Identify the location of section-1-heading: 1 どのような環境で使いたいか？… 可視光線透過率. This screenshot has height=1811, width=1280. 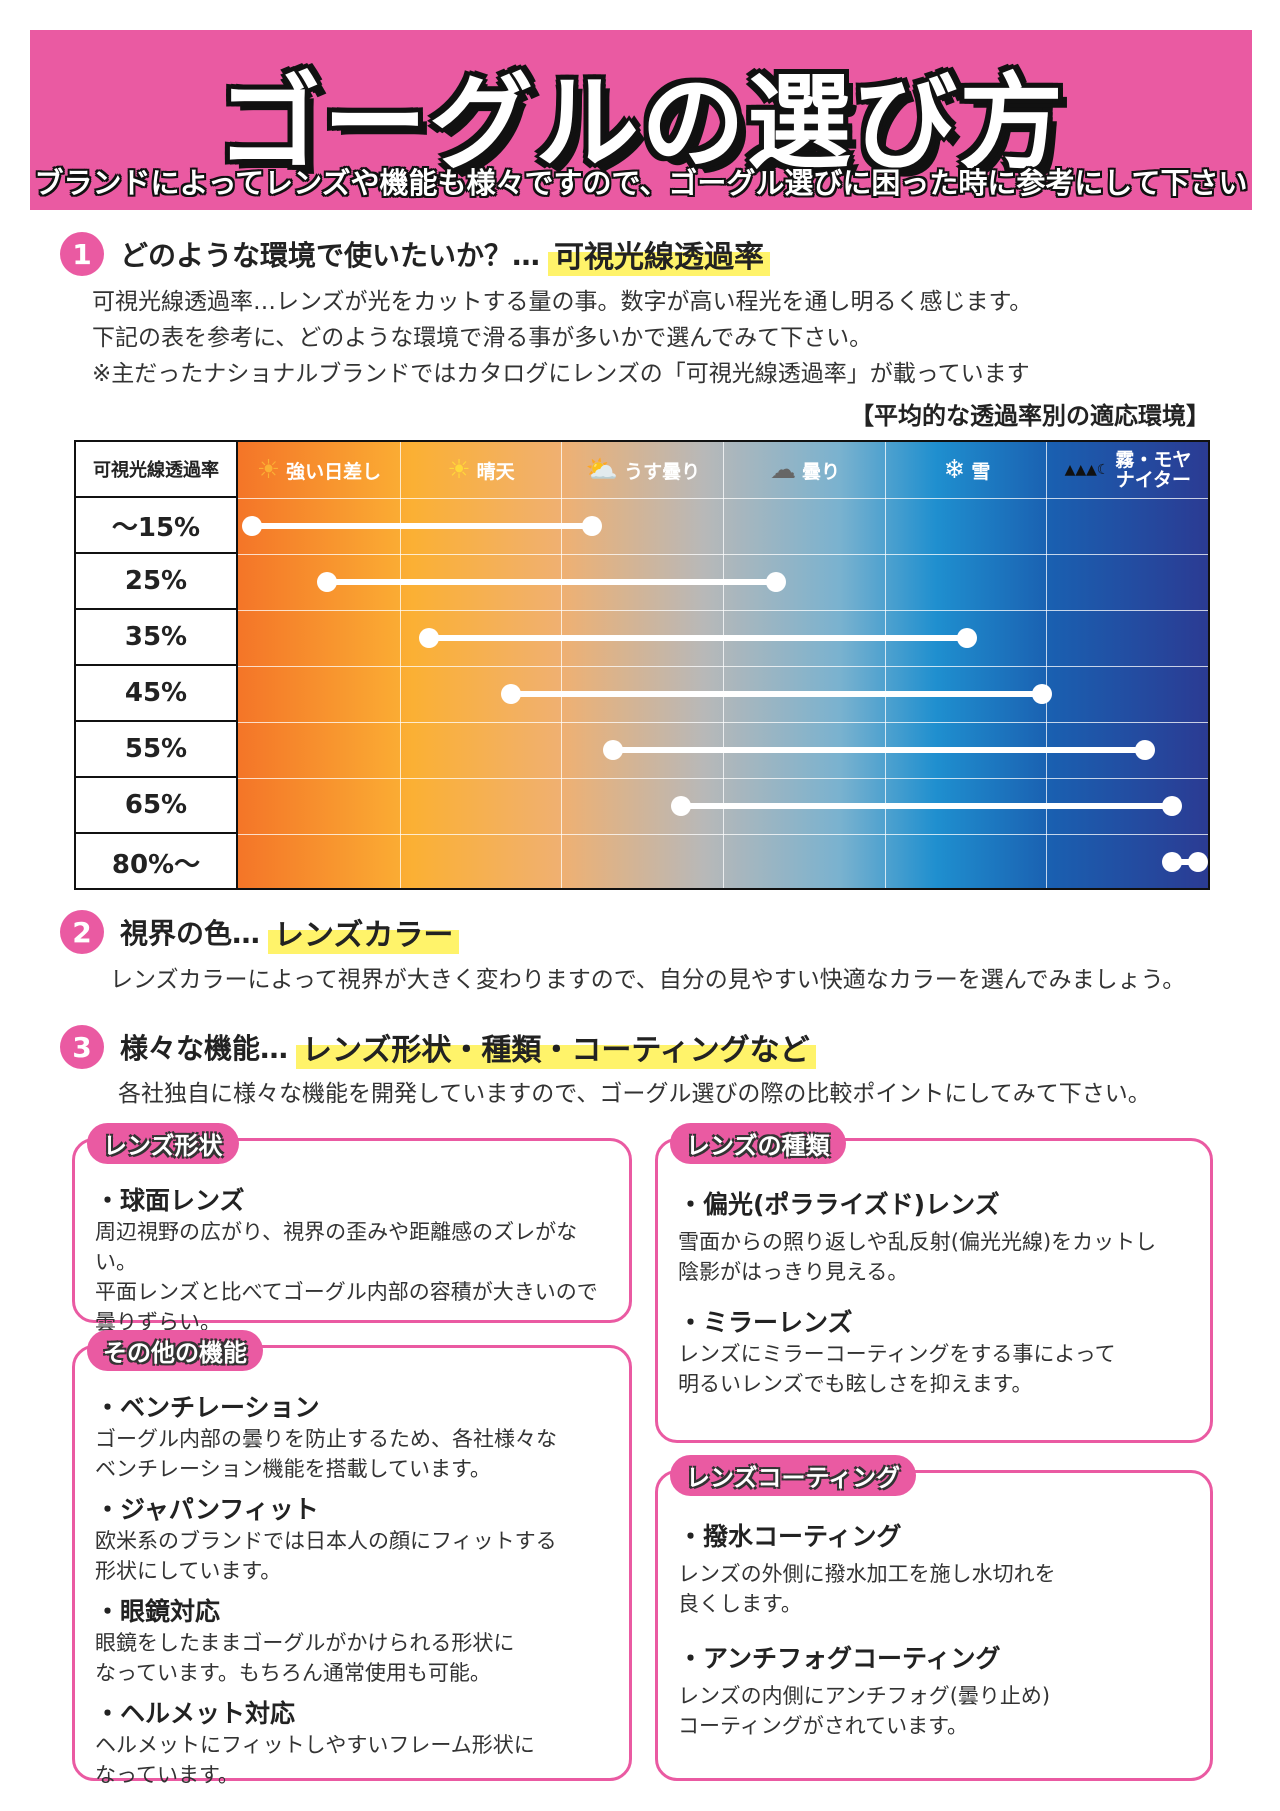
(415, 254).